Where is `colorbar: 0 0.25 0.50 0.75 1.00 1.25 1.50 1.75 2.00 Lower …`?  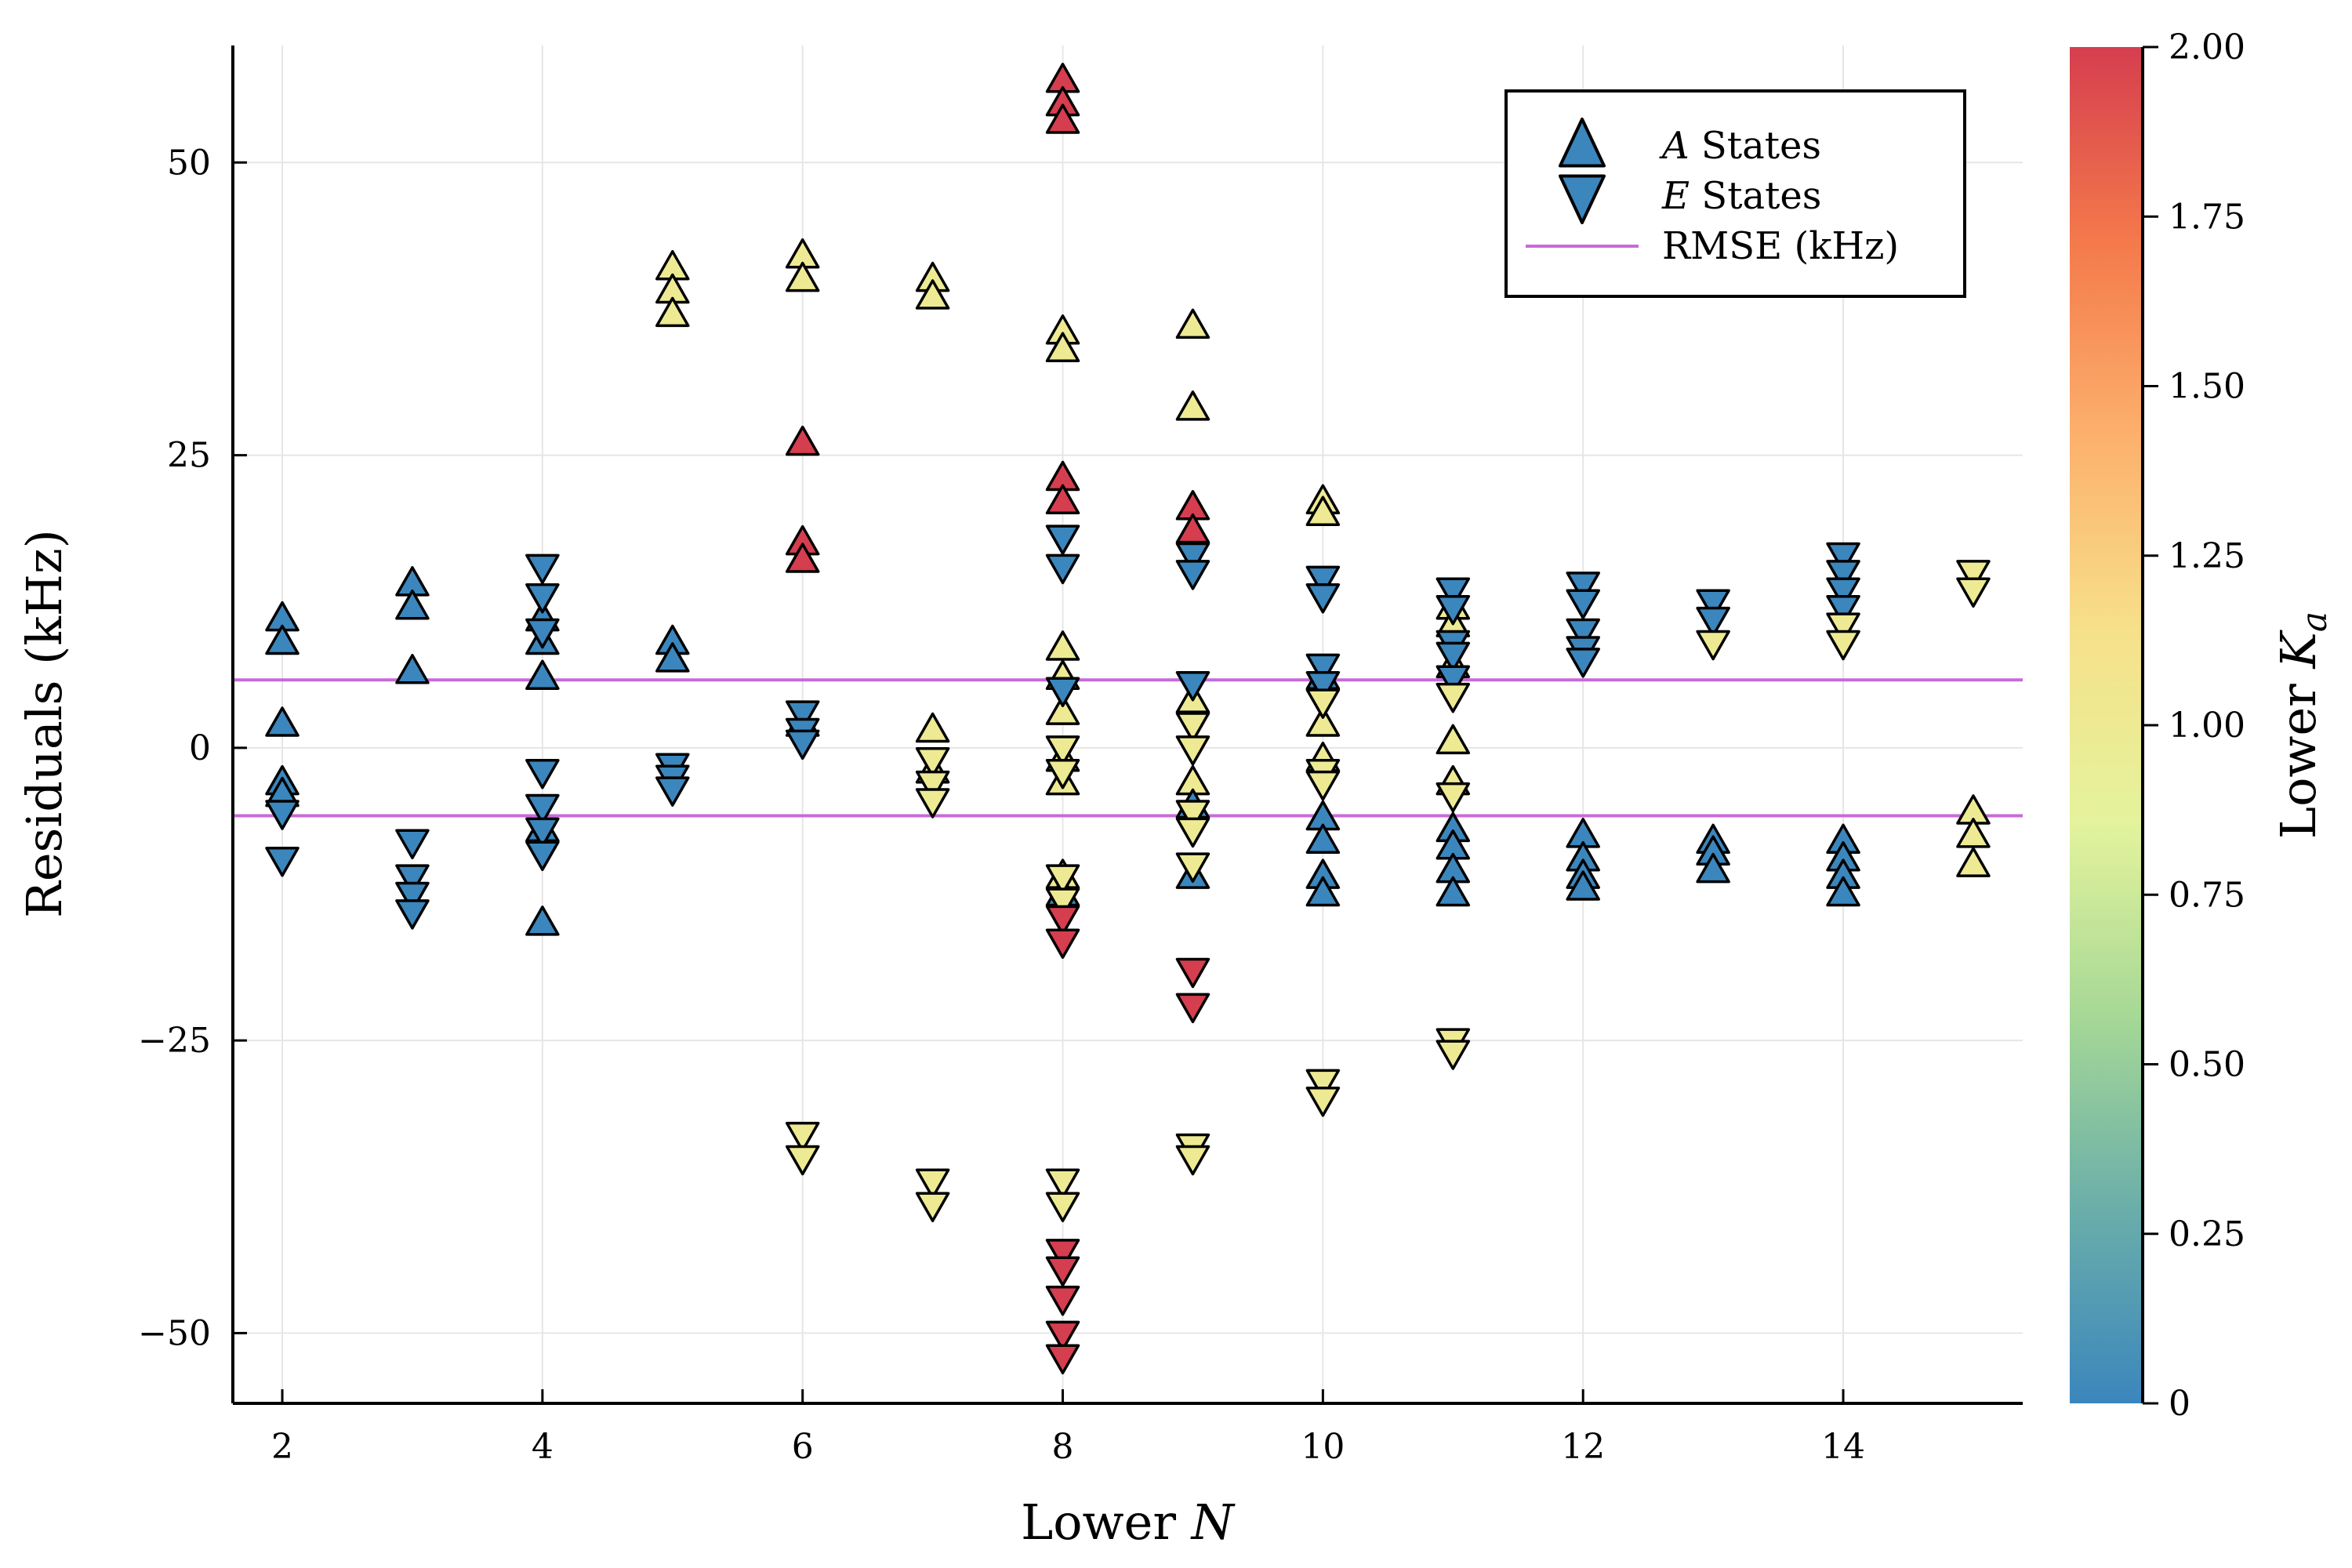 colorbar: 0 0.25 0.50 0.75 1.00 1.25 1.50 1.75 2.00 Lower … is located at coordinates (2202, 725).